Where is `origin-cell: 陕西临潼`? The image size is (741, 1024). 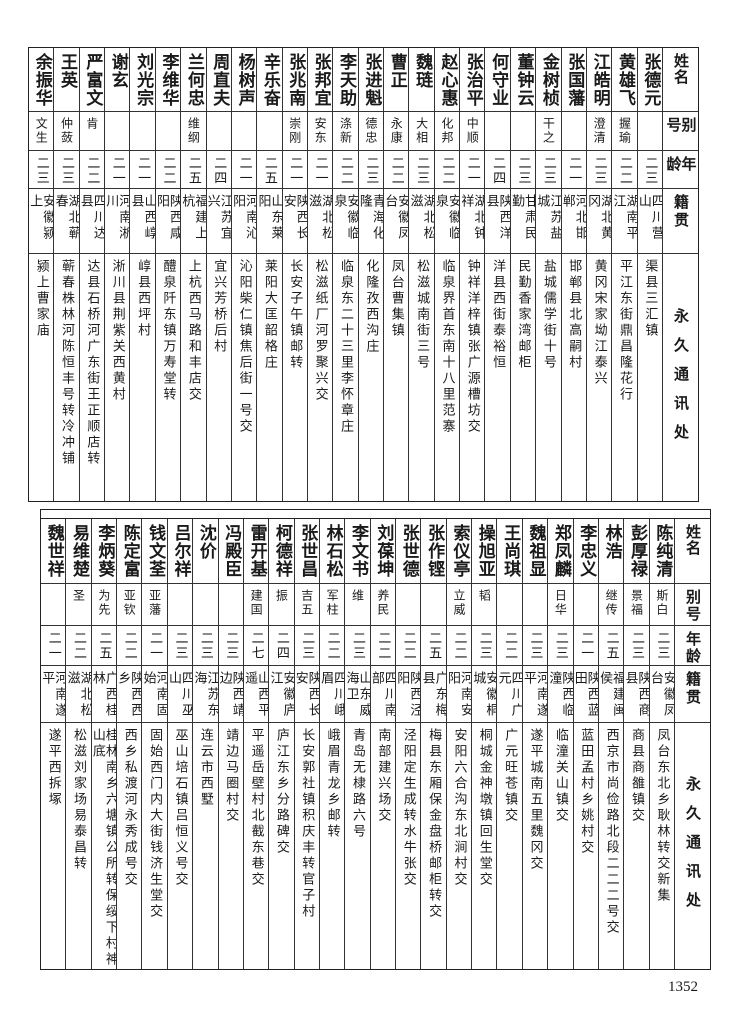
origin-cell: 陕西临潼 is located at coordinates (560, 694).